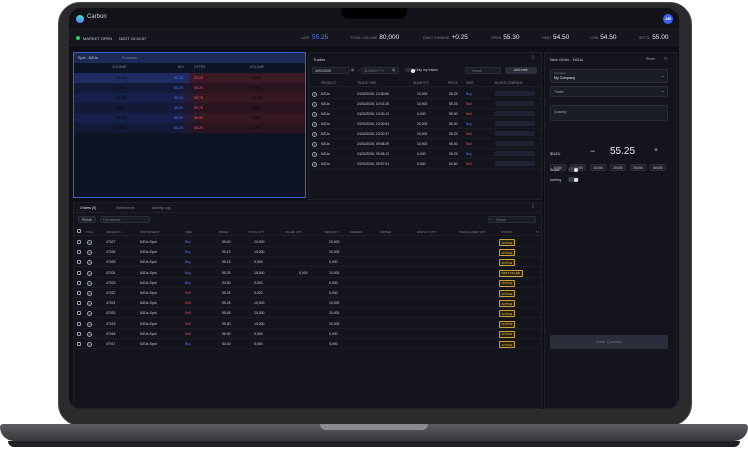  I want to click on filter-input: Full address, so click(125, 219).